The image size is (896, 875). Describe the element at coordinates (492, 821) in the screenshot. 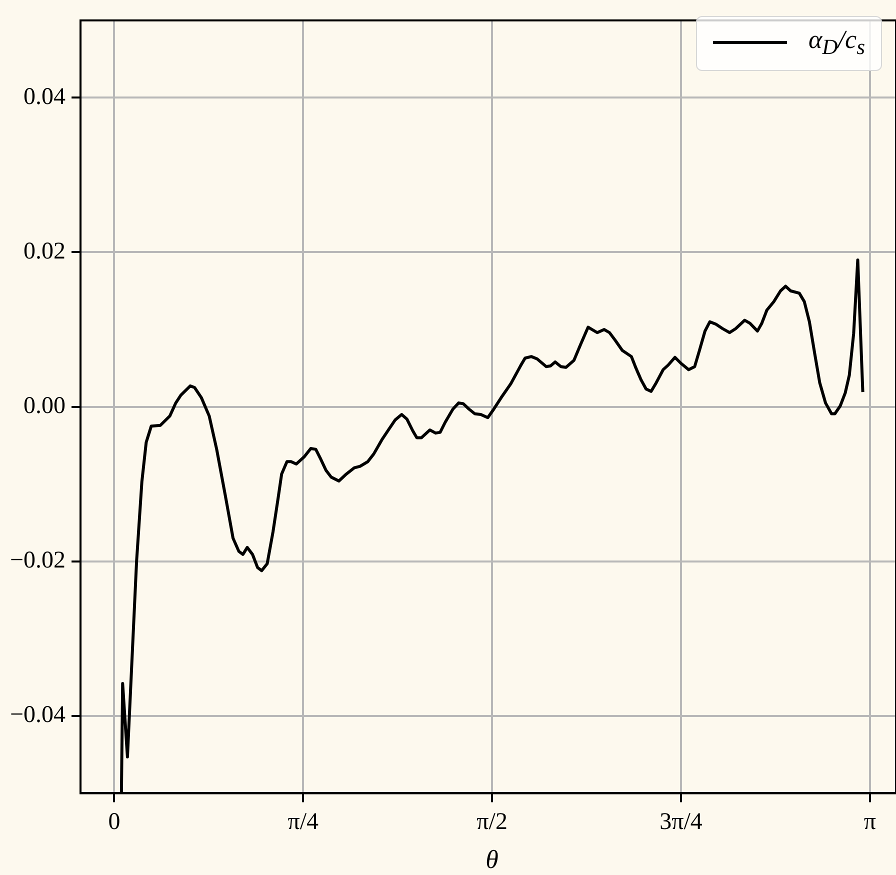

I see `x-tick-label: π/2` at that location.